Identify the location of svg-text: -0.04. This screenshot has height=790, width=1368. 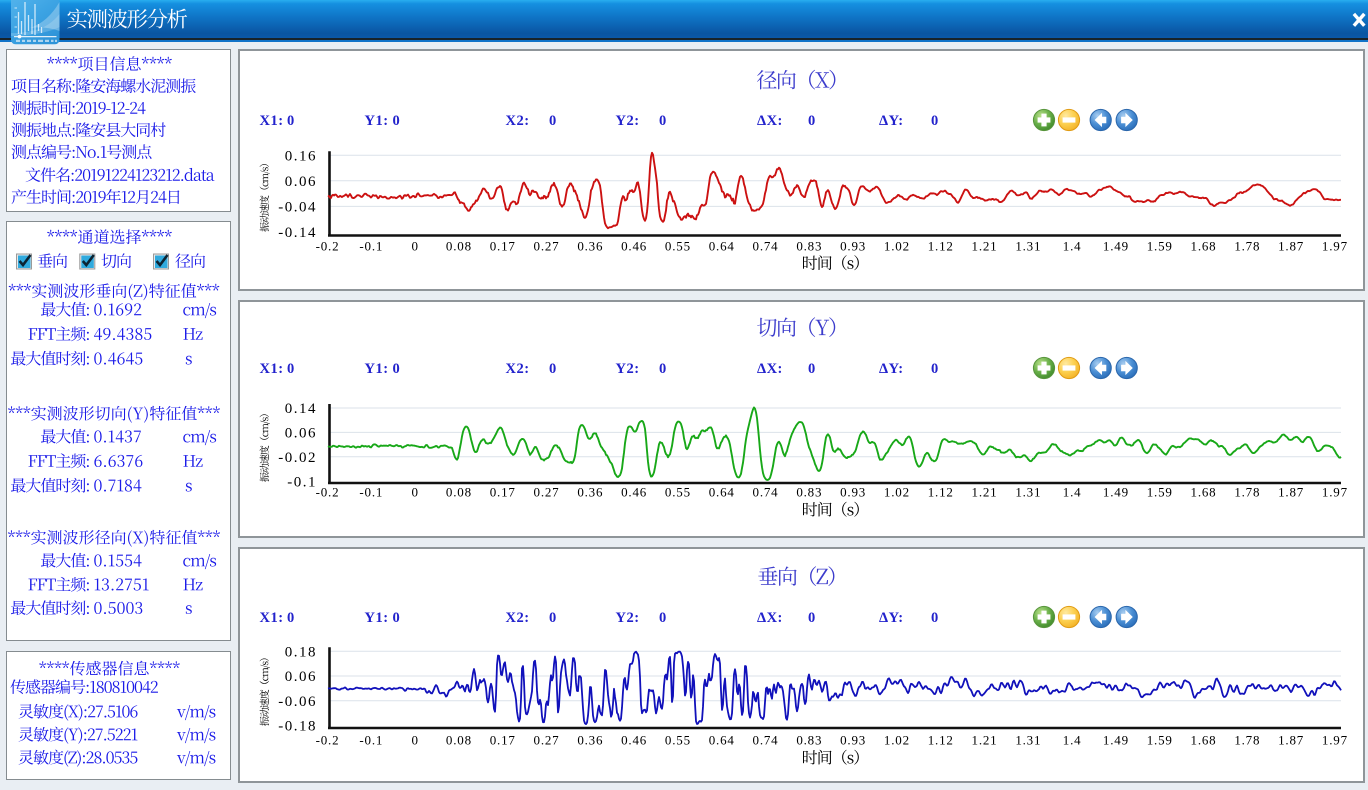
(297, 208).